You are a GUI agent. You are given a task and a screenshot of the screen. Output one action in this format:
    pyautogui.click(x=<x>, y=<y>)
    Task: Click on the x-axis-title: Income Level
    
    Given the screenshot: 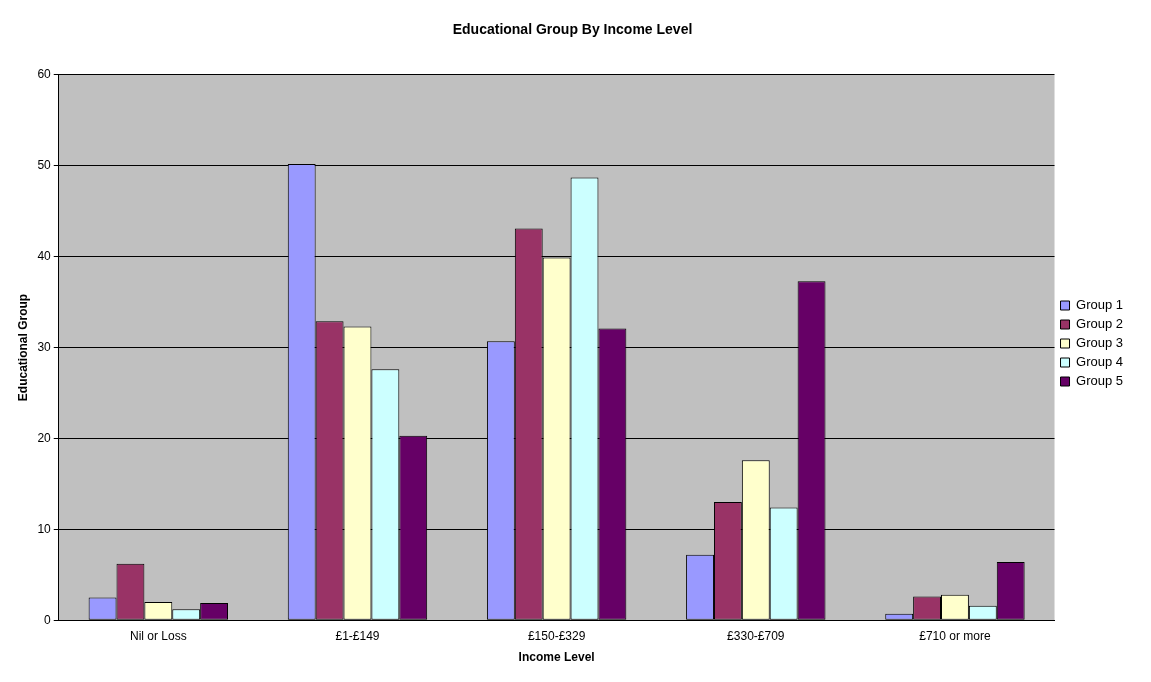 What is the action you would take?
    pyautogui.click(x=556, y=657)
    